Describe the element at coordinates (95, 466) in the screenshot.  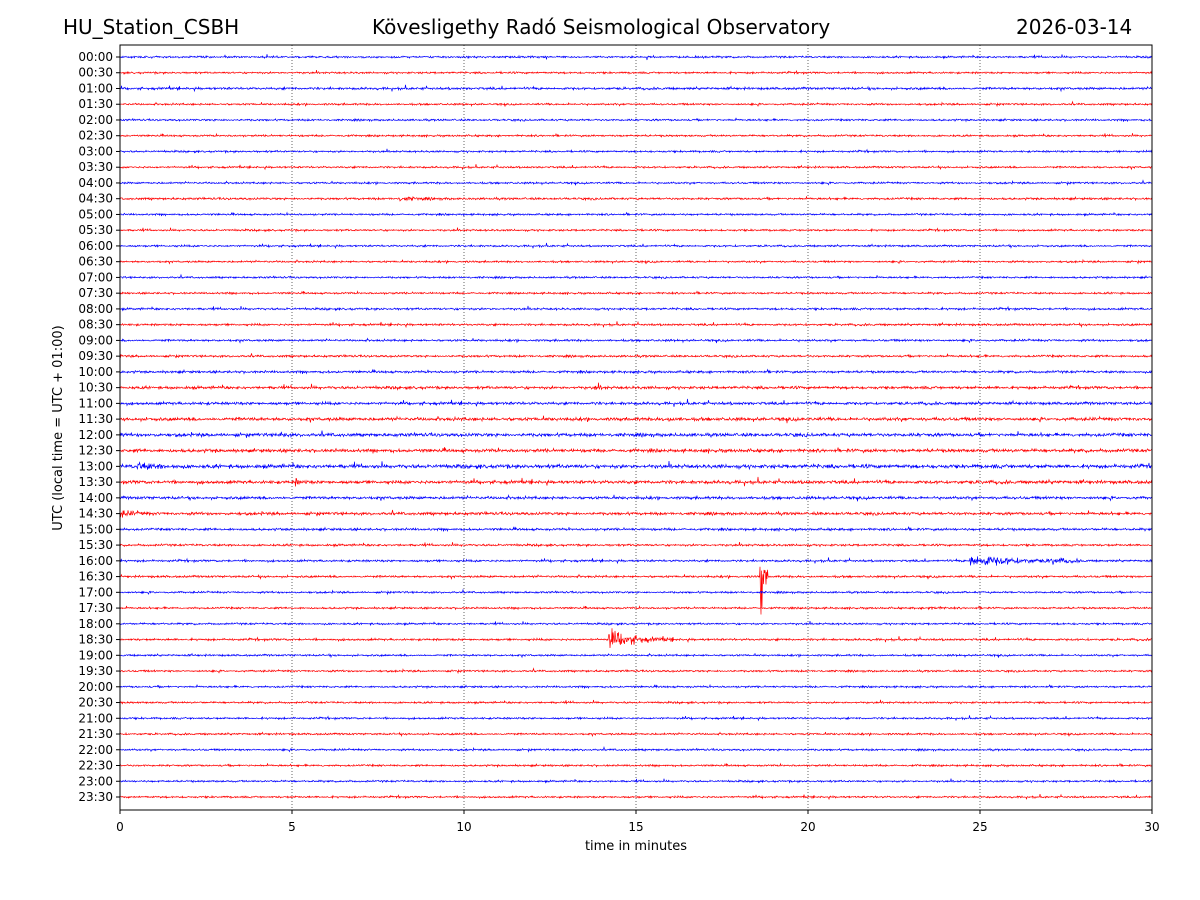
I see `y-tick-label: 13:00` at that location.